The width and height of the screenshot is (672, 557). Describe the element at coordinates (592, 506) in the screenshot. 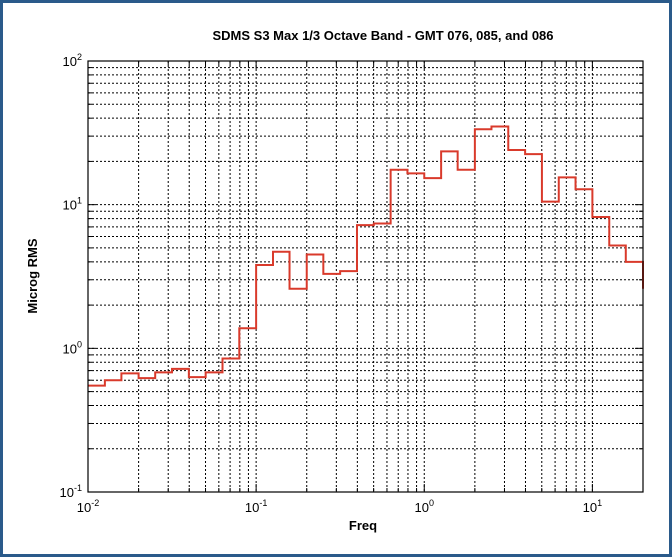

I see `x-tick-label: 10¹` at that location.